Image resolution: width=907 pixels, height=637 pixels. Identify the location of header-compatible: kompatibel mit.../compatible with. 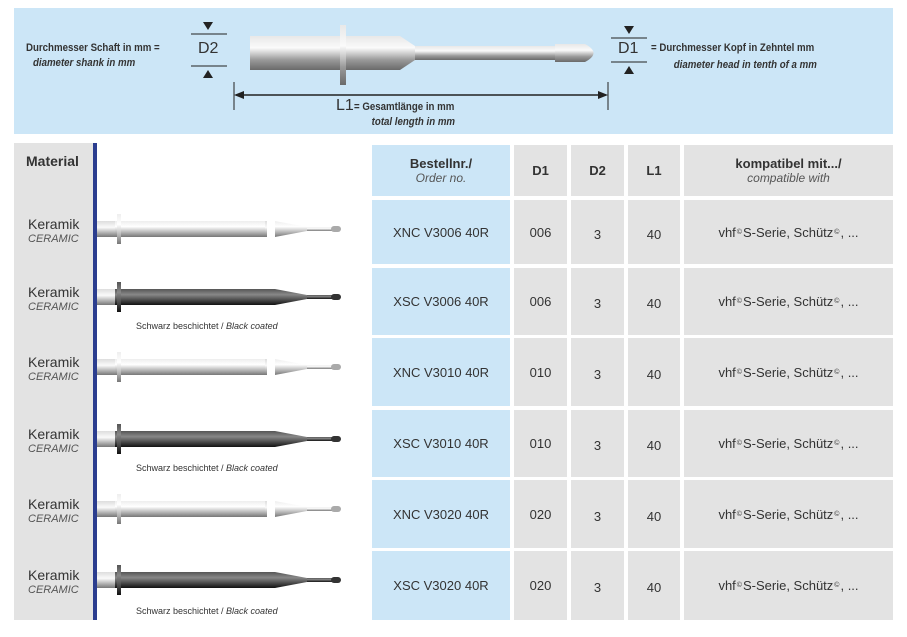
(788, 170).